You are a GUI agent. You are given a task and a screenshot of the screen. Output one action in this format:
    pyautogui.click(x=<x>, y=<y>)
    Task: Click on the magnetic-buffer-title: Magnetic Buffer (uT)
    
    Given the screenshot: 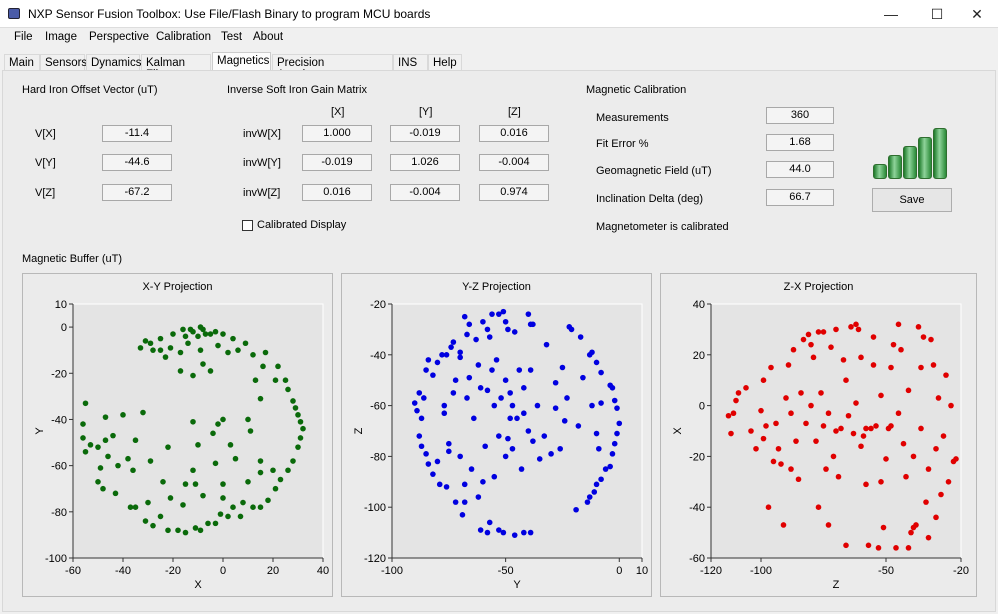 What is the action you would take?
    pyautogui.click(x=72, y=259)
    